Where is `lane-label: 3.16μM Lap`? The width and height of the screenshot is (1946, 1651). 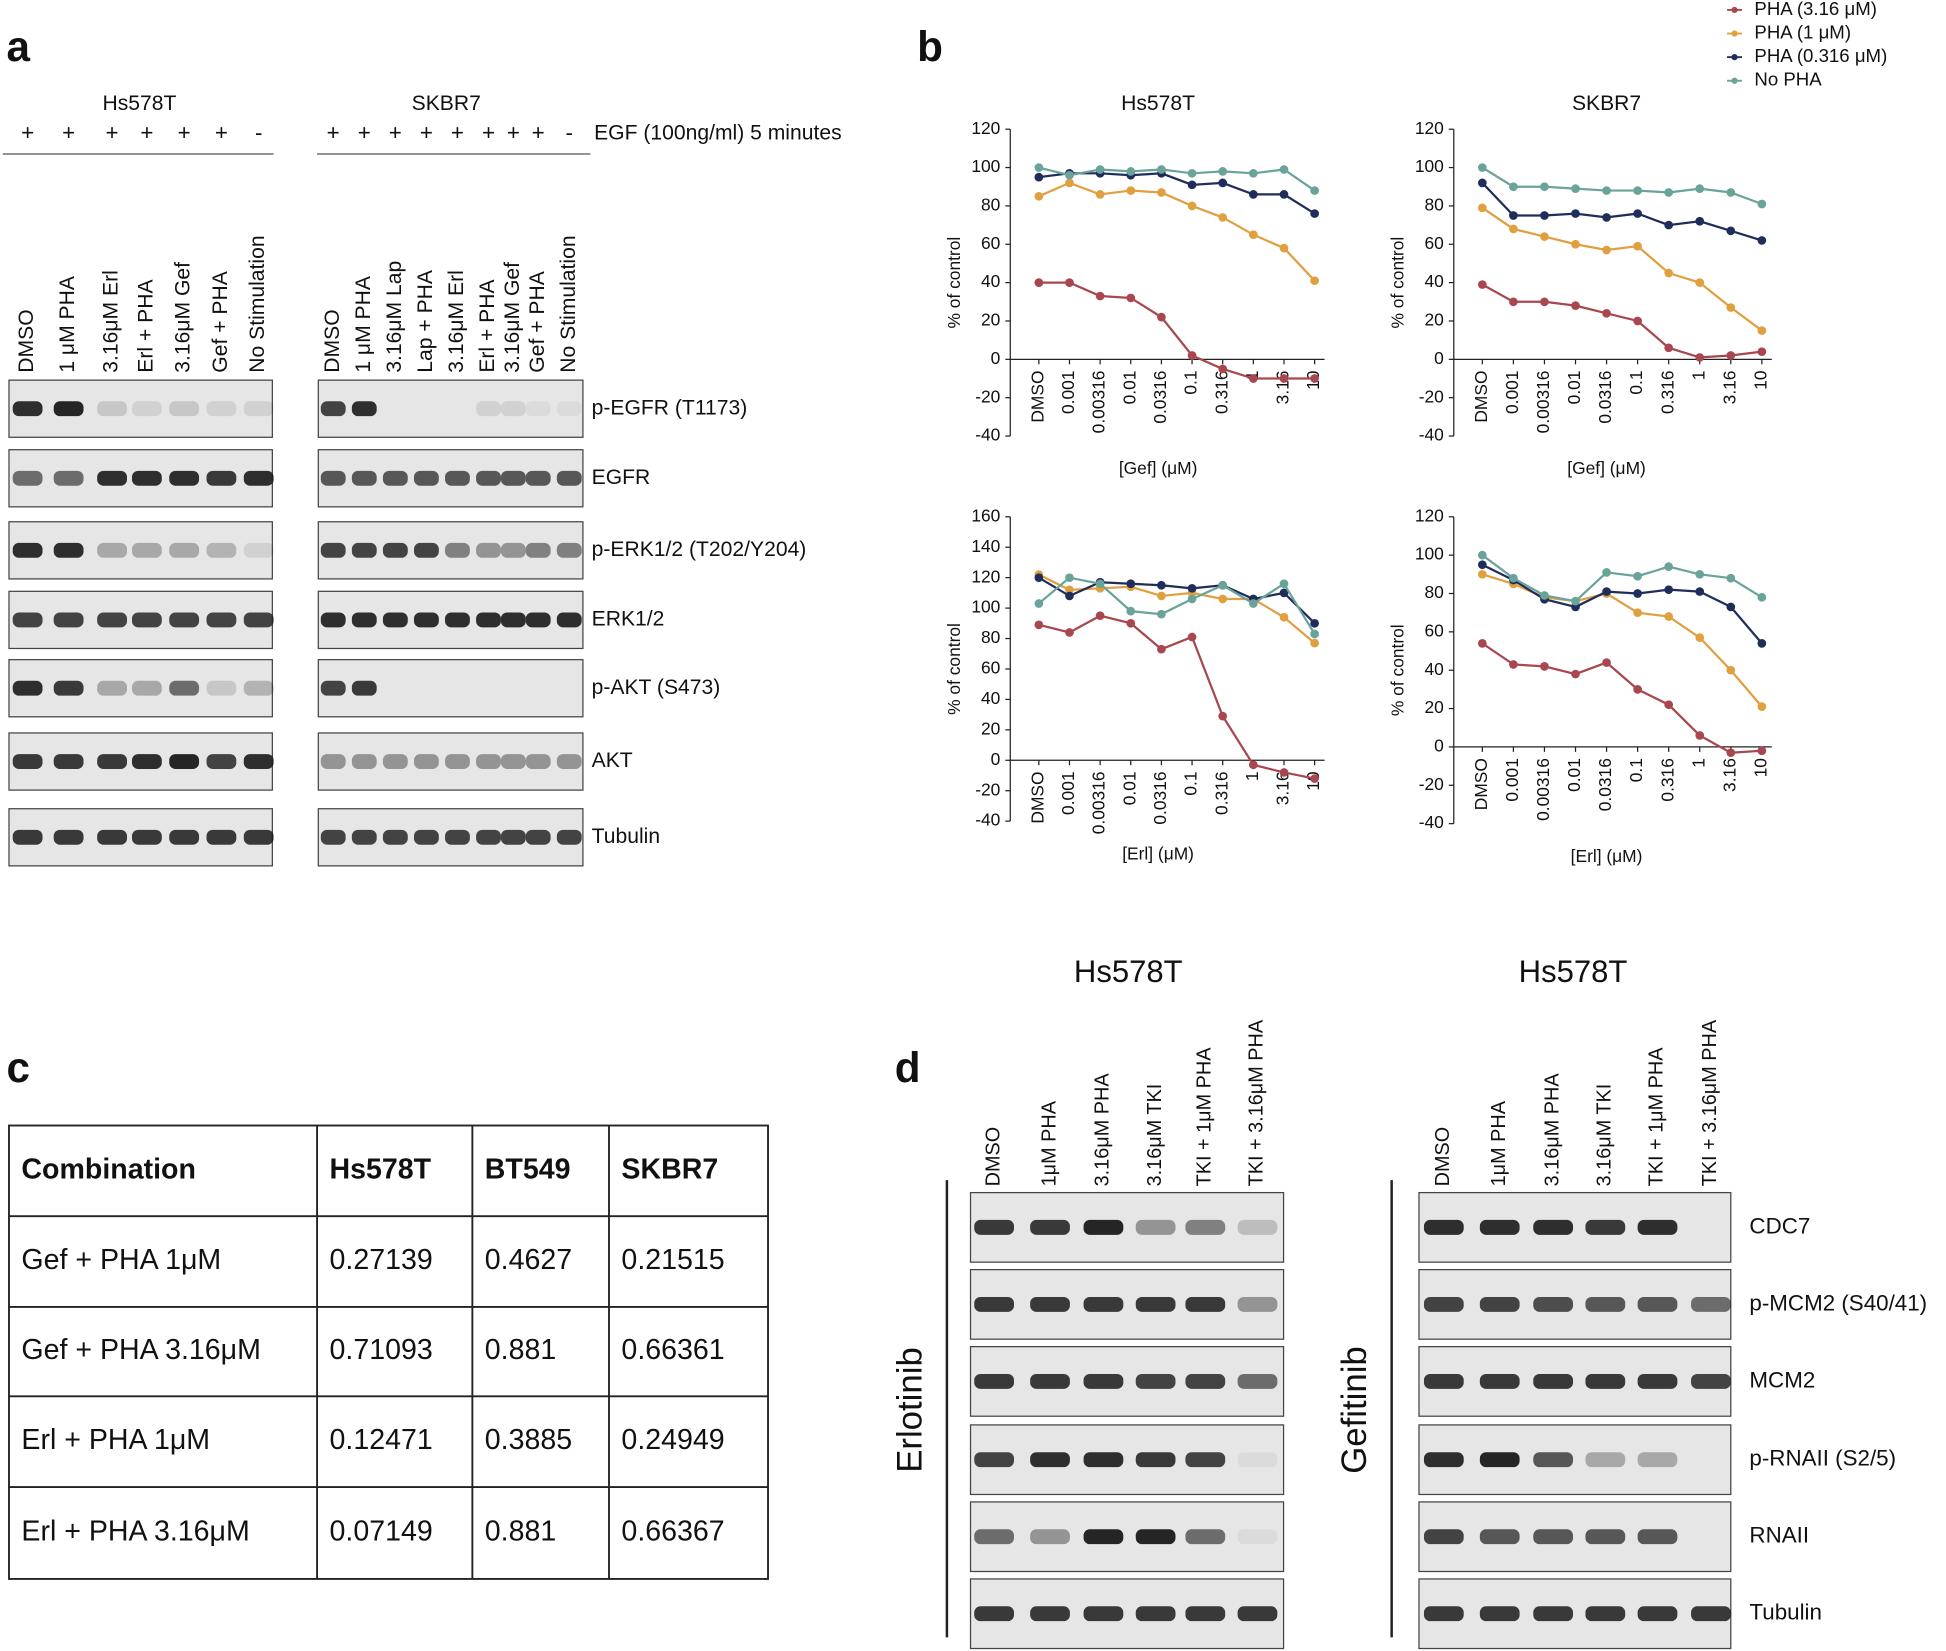 lane-label: 3.16μM Lap is located at coordinates (394, 317).